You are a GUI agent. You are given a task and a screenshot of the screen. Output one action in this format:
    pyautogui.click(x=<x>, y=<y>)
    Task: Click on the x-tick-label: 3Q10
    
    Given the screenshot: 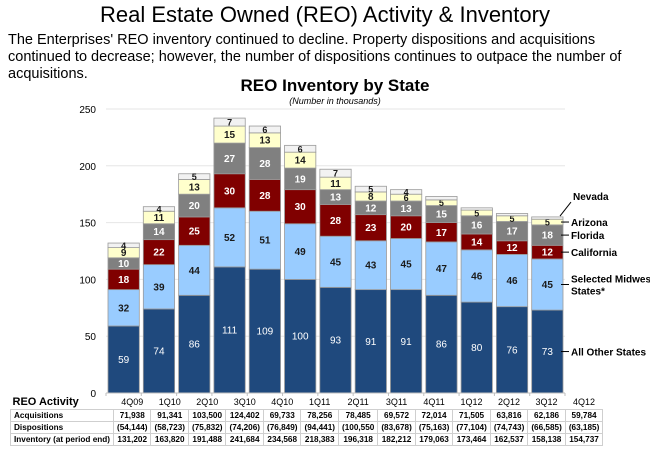 What is the action you would take?
    pyautogui.click(x=244, y=402)
    